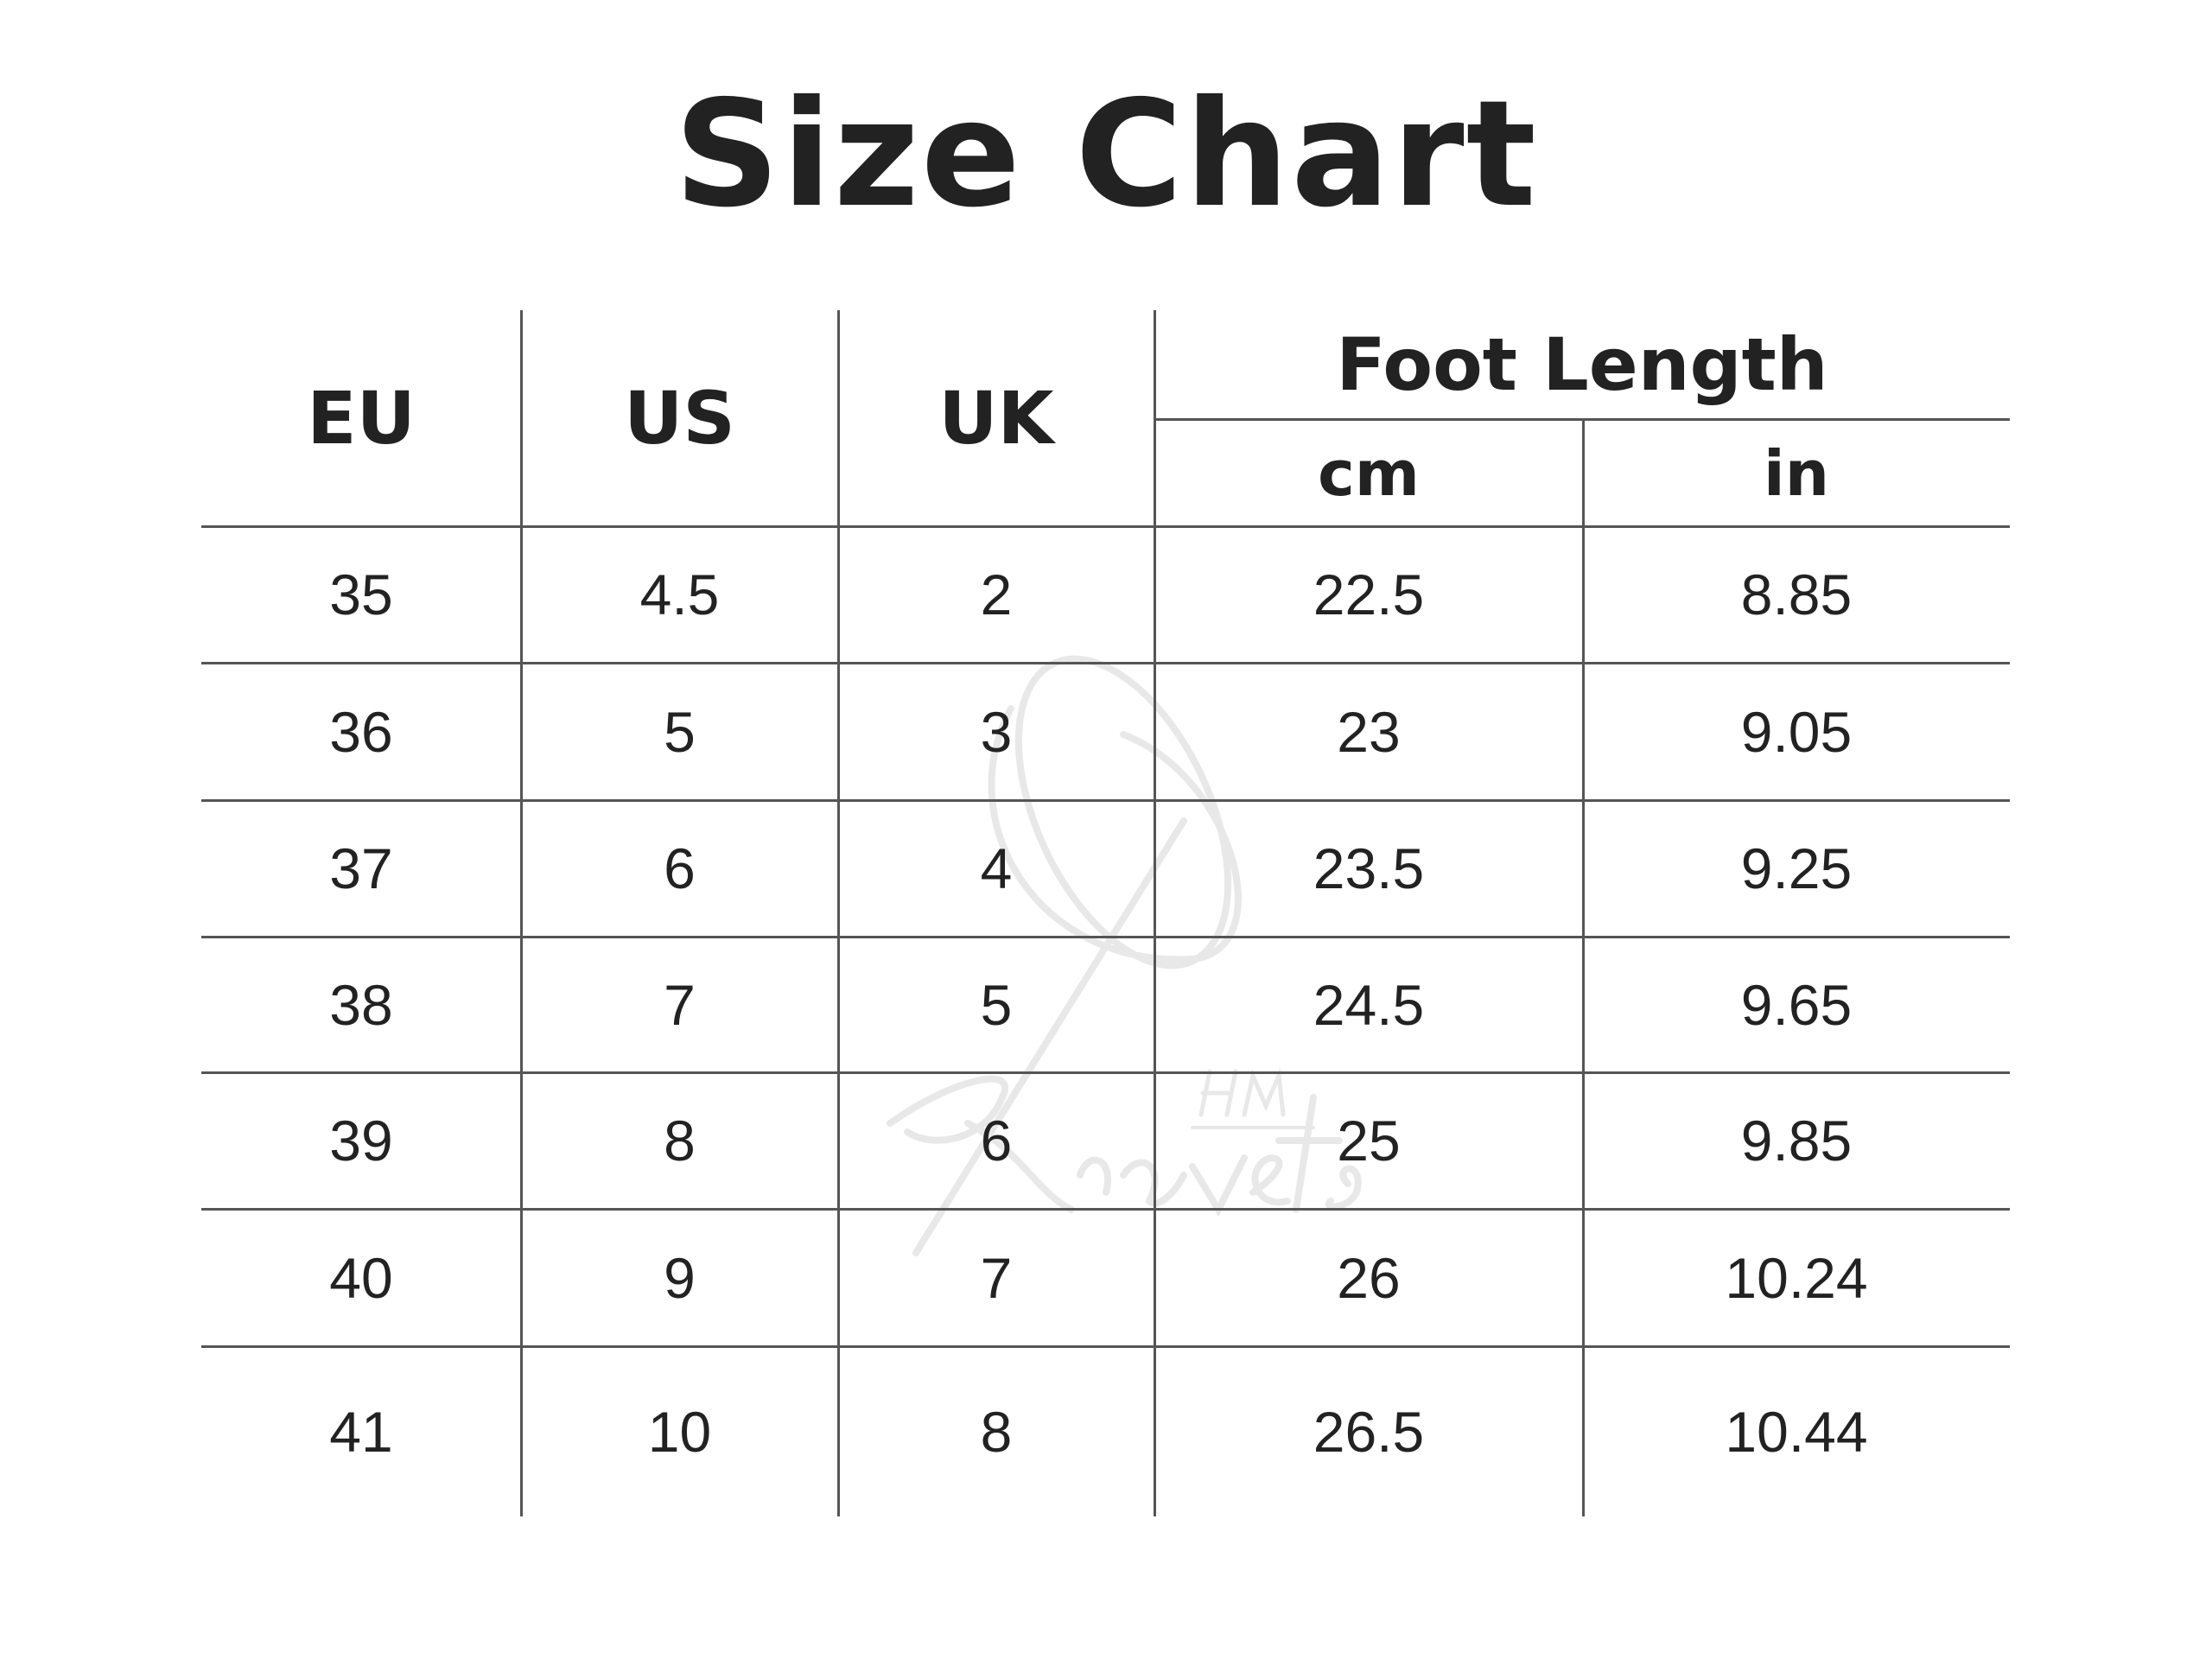  I want to click on header-divider, so click(1105, 526).